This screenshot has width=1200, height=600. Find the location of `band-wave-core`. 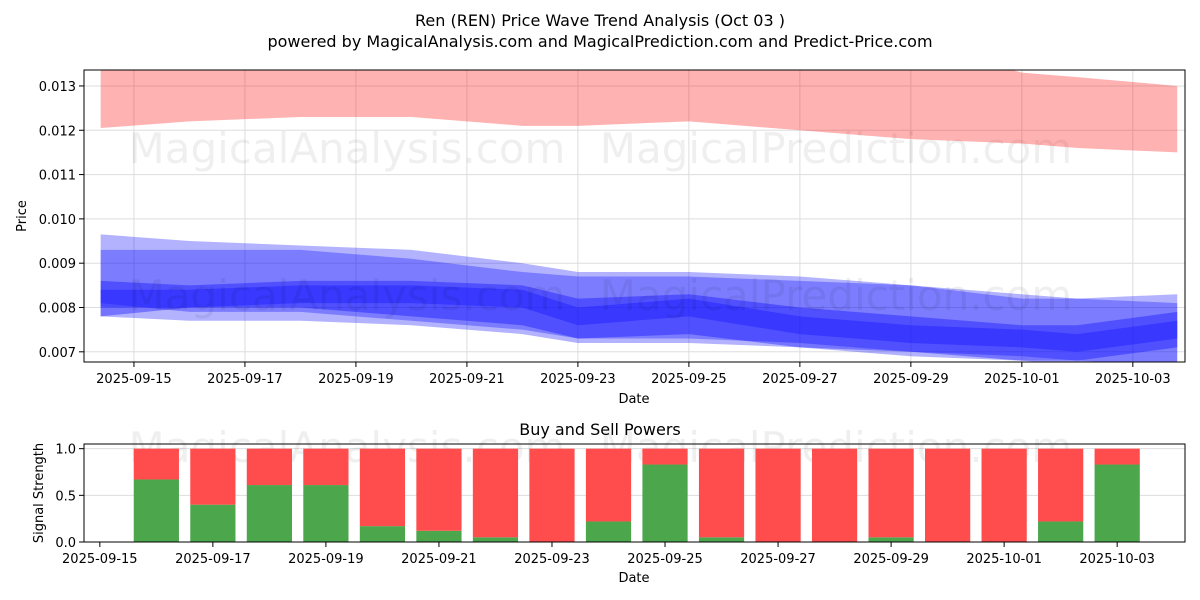

band-wave-core is located at coordinates (639, 318).